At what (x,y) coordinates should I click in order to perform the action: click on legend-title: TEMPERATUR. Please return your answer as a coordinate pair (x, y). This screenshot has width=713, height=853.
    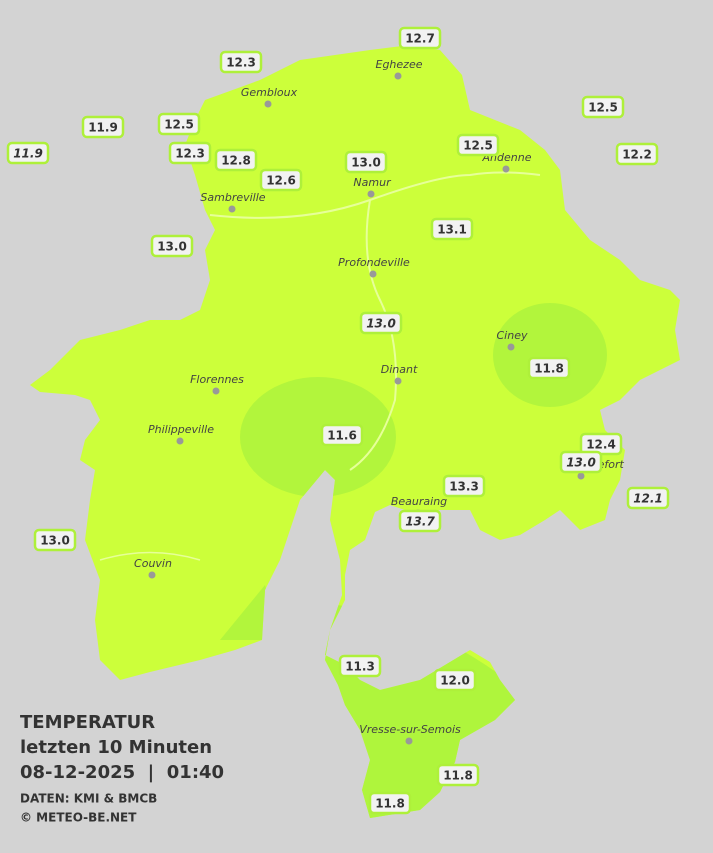
    Looking at the image, I should click on (87, 722).